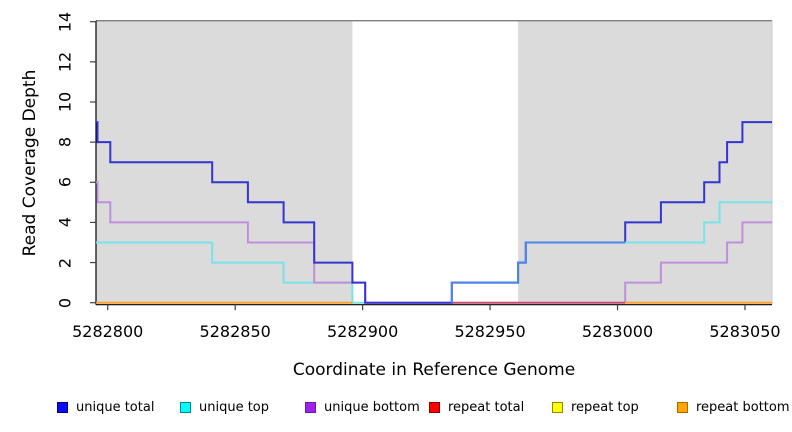 This screenshot has height=432, width=792. What do you see at coordinates (30, 163) in the screenshot?
I see `y-axis-title: Read Coverage Depth` at bounding box center [30, 163].